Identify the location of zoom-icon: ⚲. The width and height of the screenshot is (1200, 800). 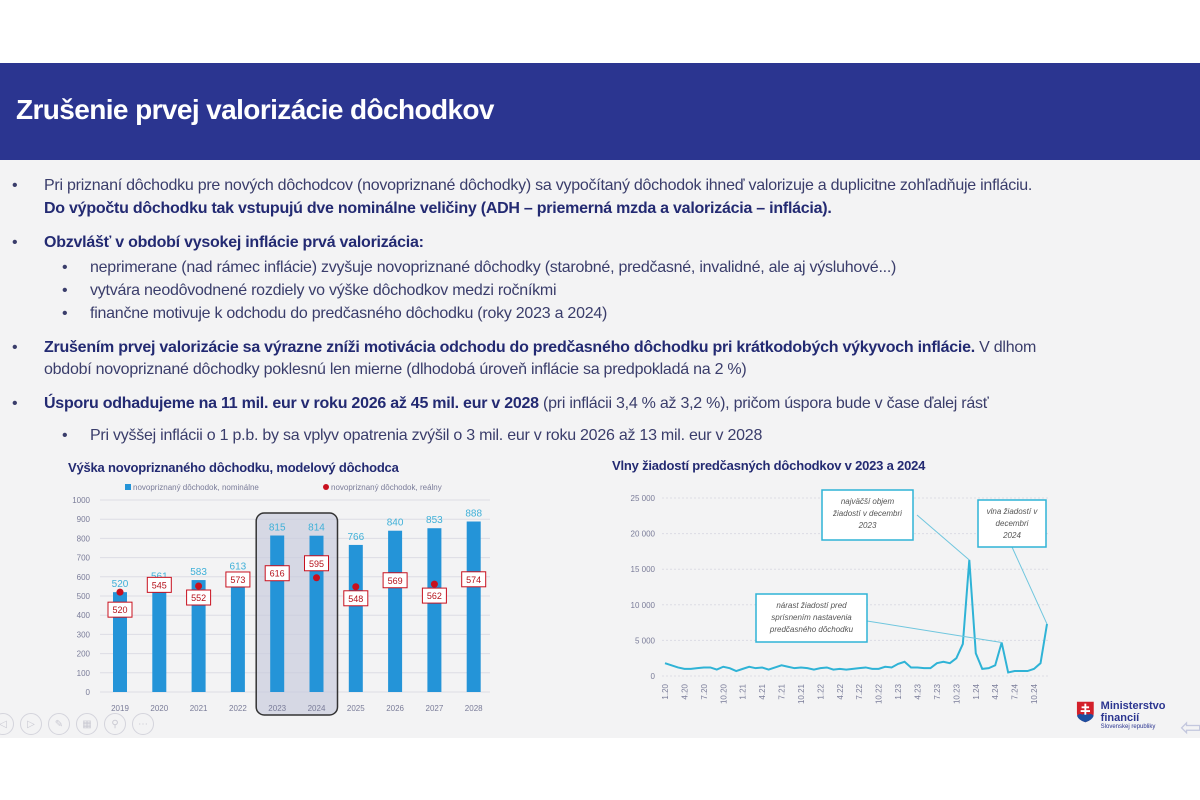
(115, 724).